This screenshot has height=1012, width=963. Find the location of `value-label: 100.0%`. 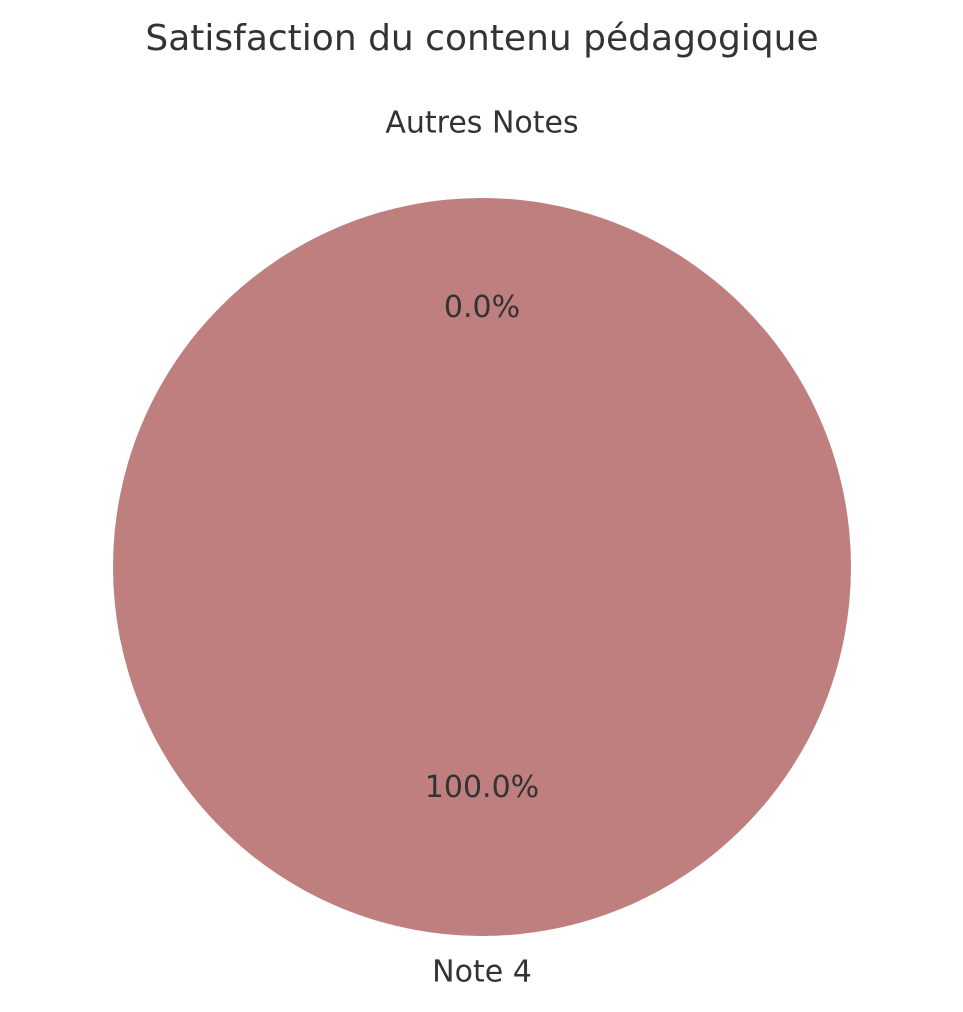

value-label: 100.0% is located at coordinates (482, 787).